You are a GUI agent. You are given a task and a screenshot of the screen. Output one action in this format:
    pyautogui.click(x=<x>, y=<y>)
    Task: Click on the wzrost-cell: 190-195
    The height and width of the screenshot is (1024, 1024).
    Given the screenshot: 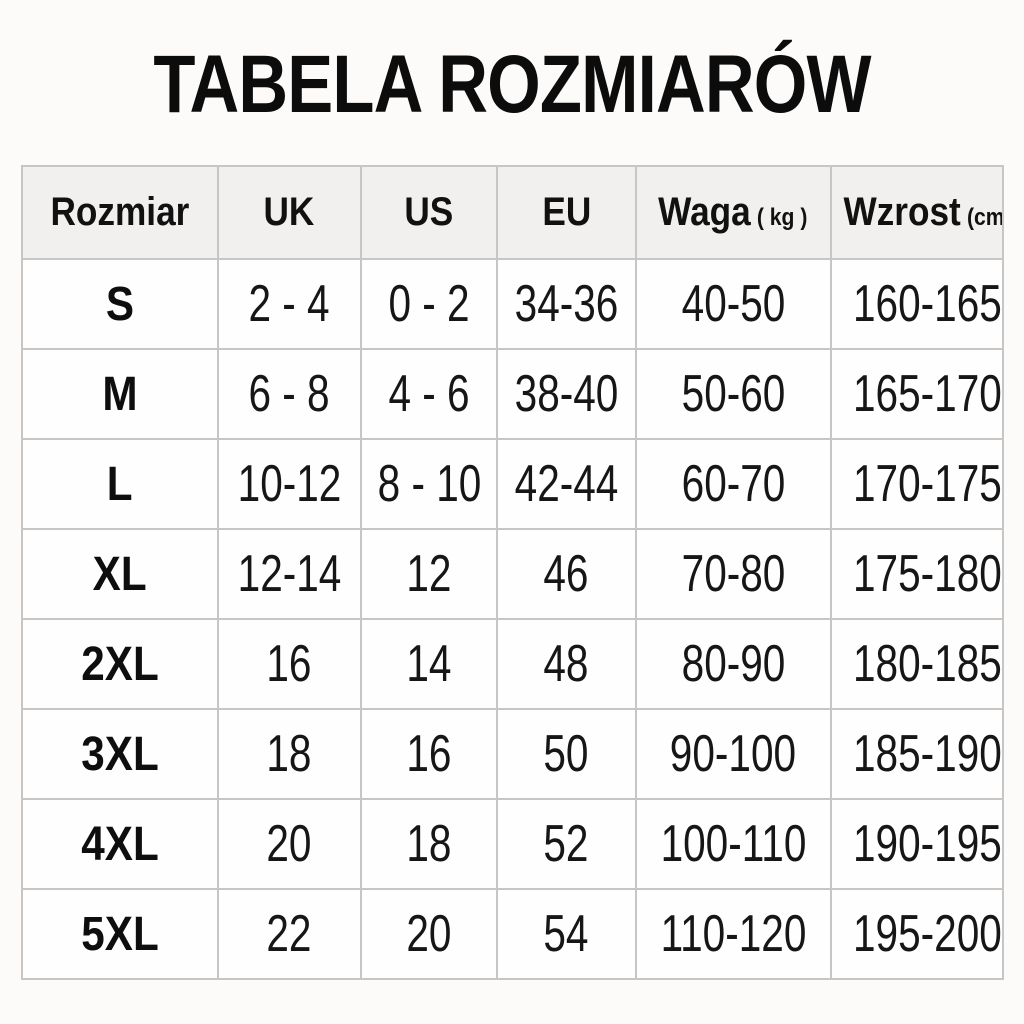 What is the action you would take?
    pyautogui.click(x=916, y=844)
    